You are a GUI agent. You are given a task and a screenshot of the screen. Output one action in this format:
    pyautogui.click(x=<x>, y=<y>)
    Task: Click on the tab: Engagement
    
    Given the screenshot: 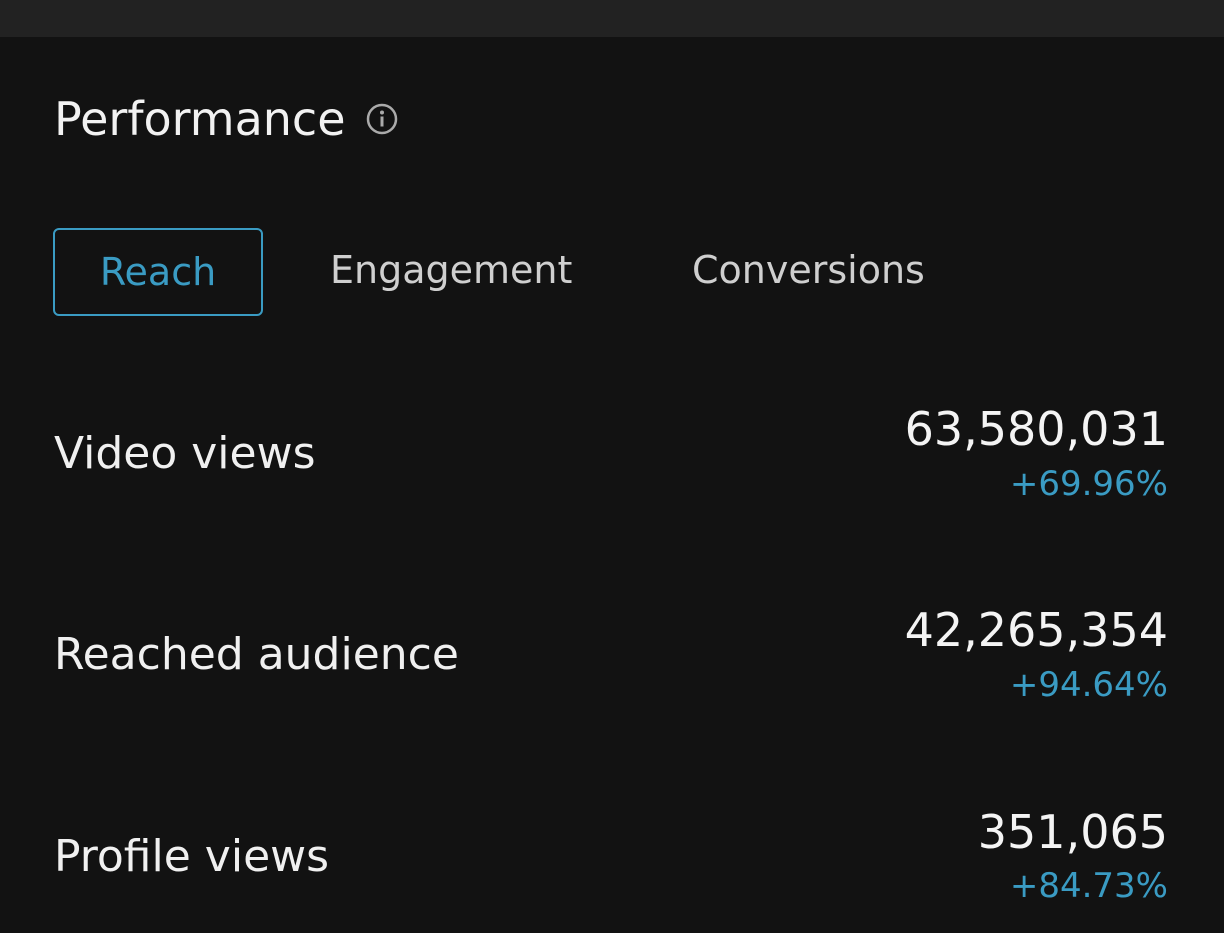 What is the action you would take?
    pyautogui.click(x=451, y=270)
    